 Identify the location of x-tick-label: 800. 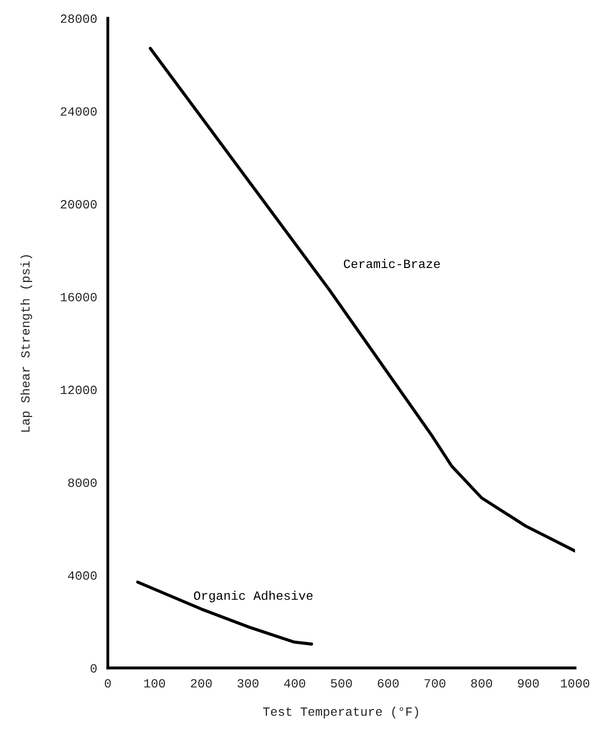
(481, 683).